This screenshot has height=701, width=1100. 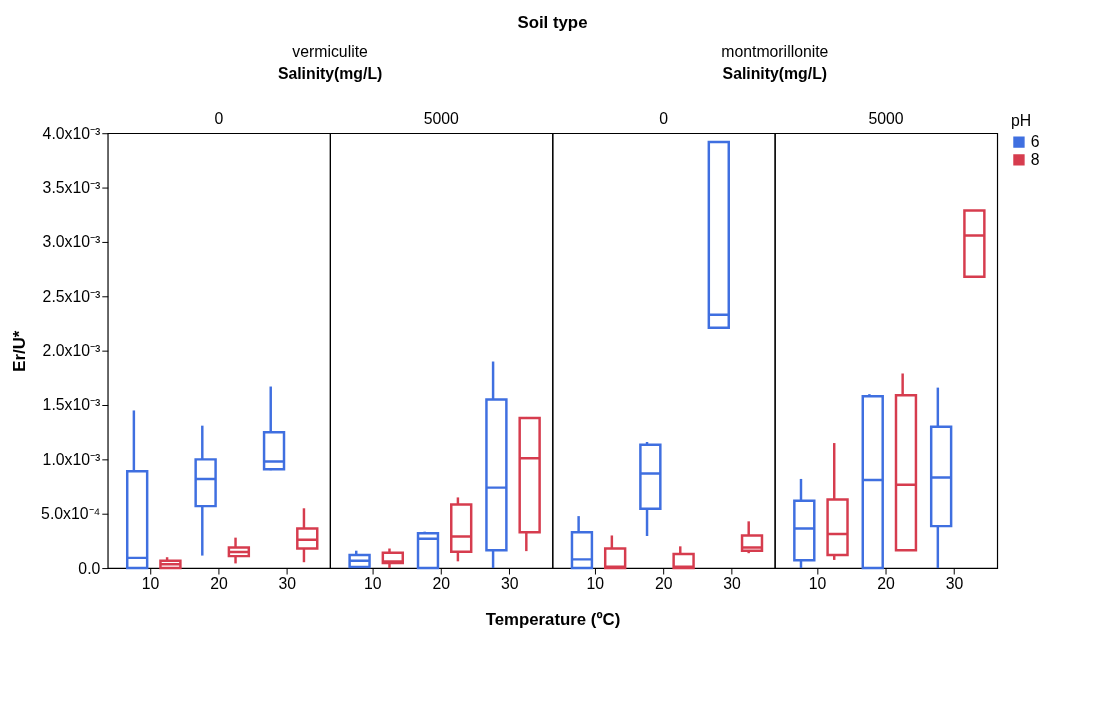 I want to click on text: vermiculite, so click(x=330, y=52).